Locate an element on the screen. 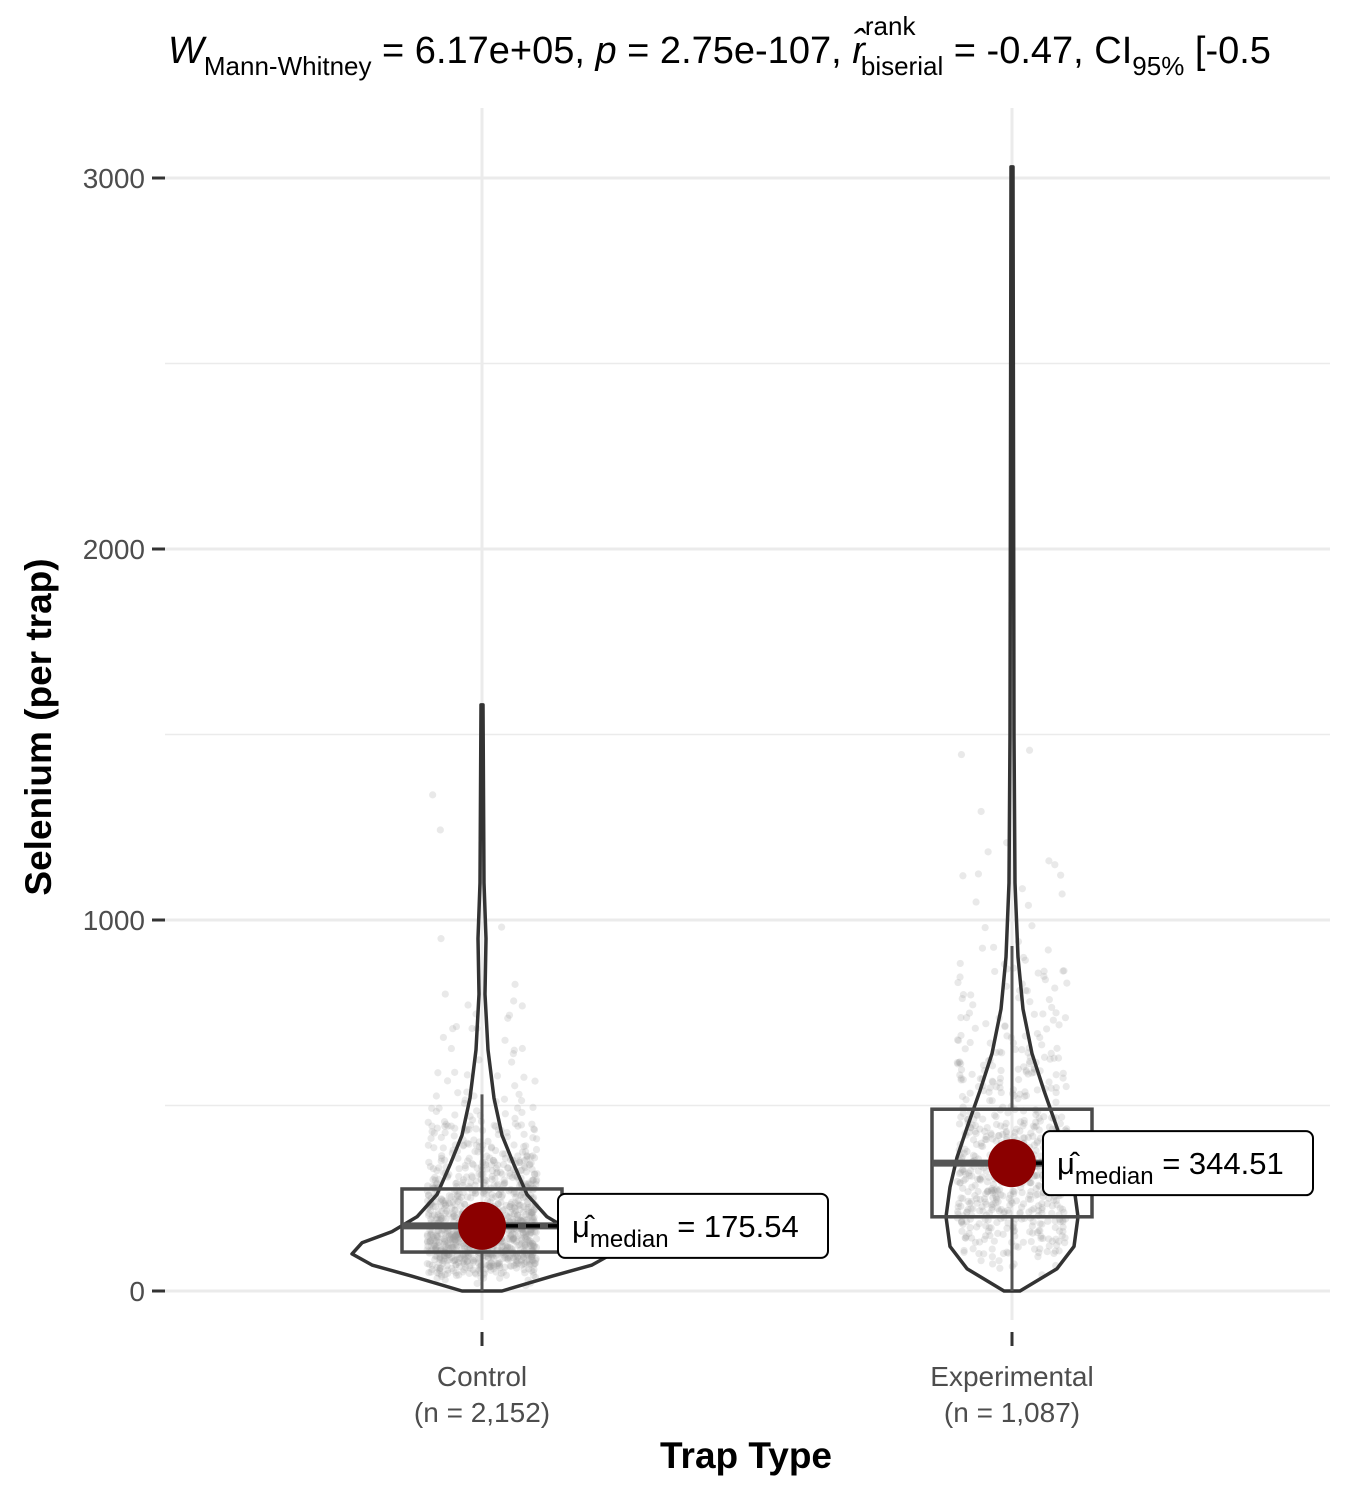  y-tick-label: 3000 is located at coordinates (114, 178).